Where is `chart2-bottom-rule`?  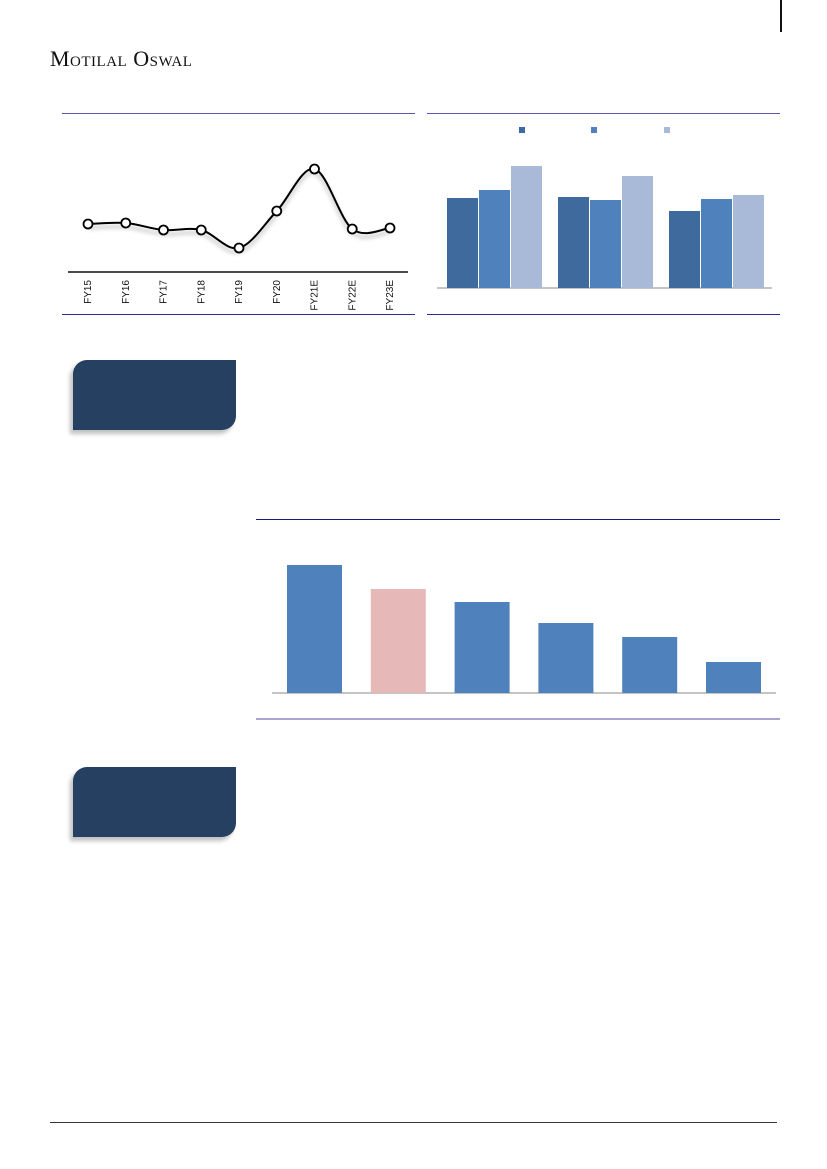
chart2-bottom-rule is located at coordinates (603, 314).